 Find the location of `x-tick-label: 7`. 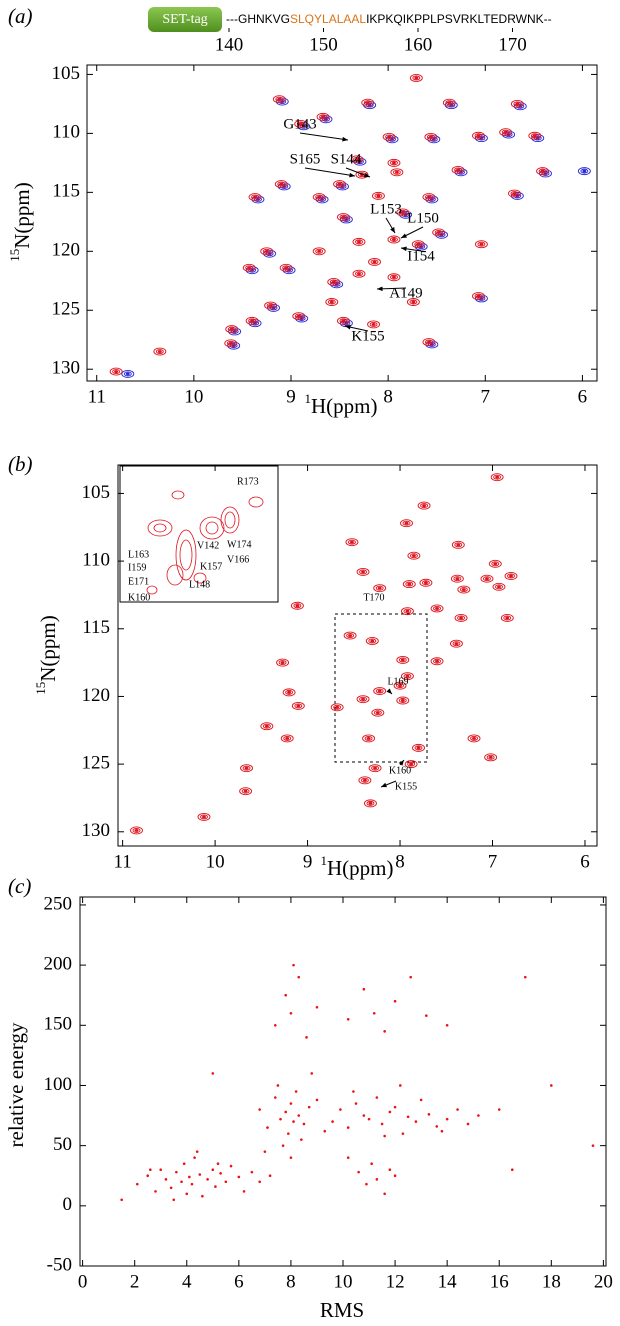

x-tick-label: 7 is located at coordinates (493, 861).